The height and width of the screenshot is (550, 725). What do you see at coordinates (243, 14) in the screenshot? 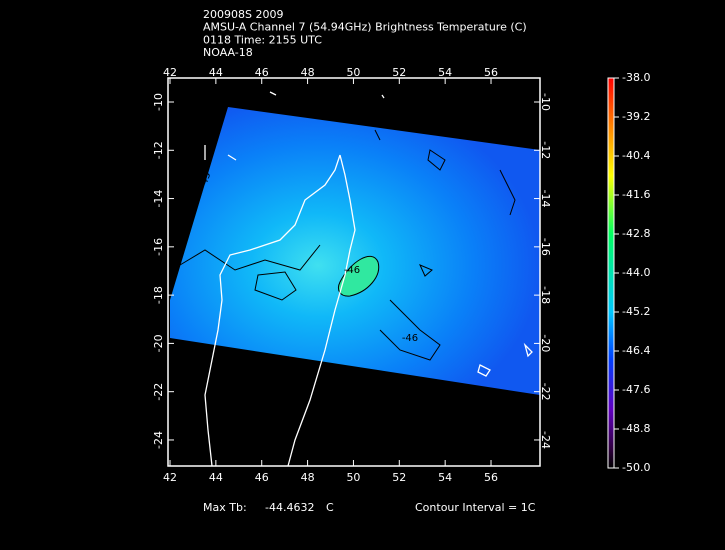
I see `header-line: 200908S 2009` at bounding box center [243, 14].